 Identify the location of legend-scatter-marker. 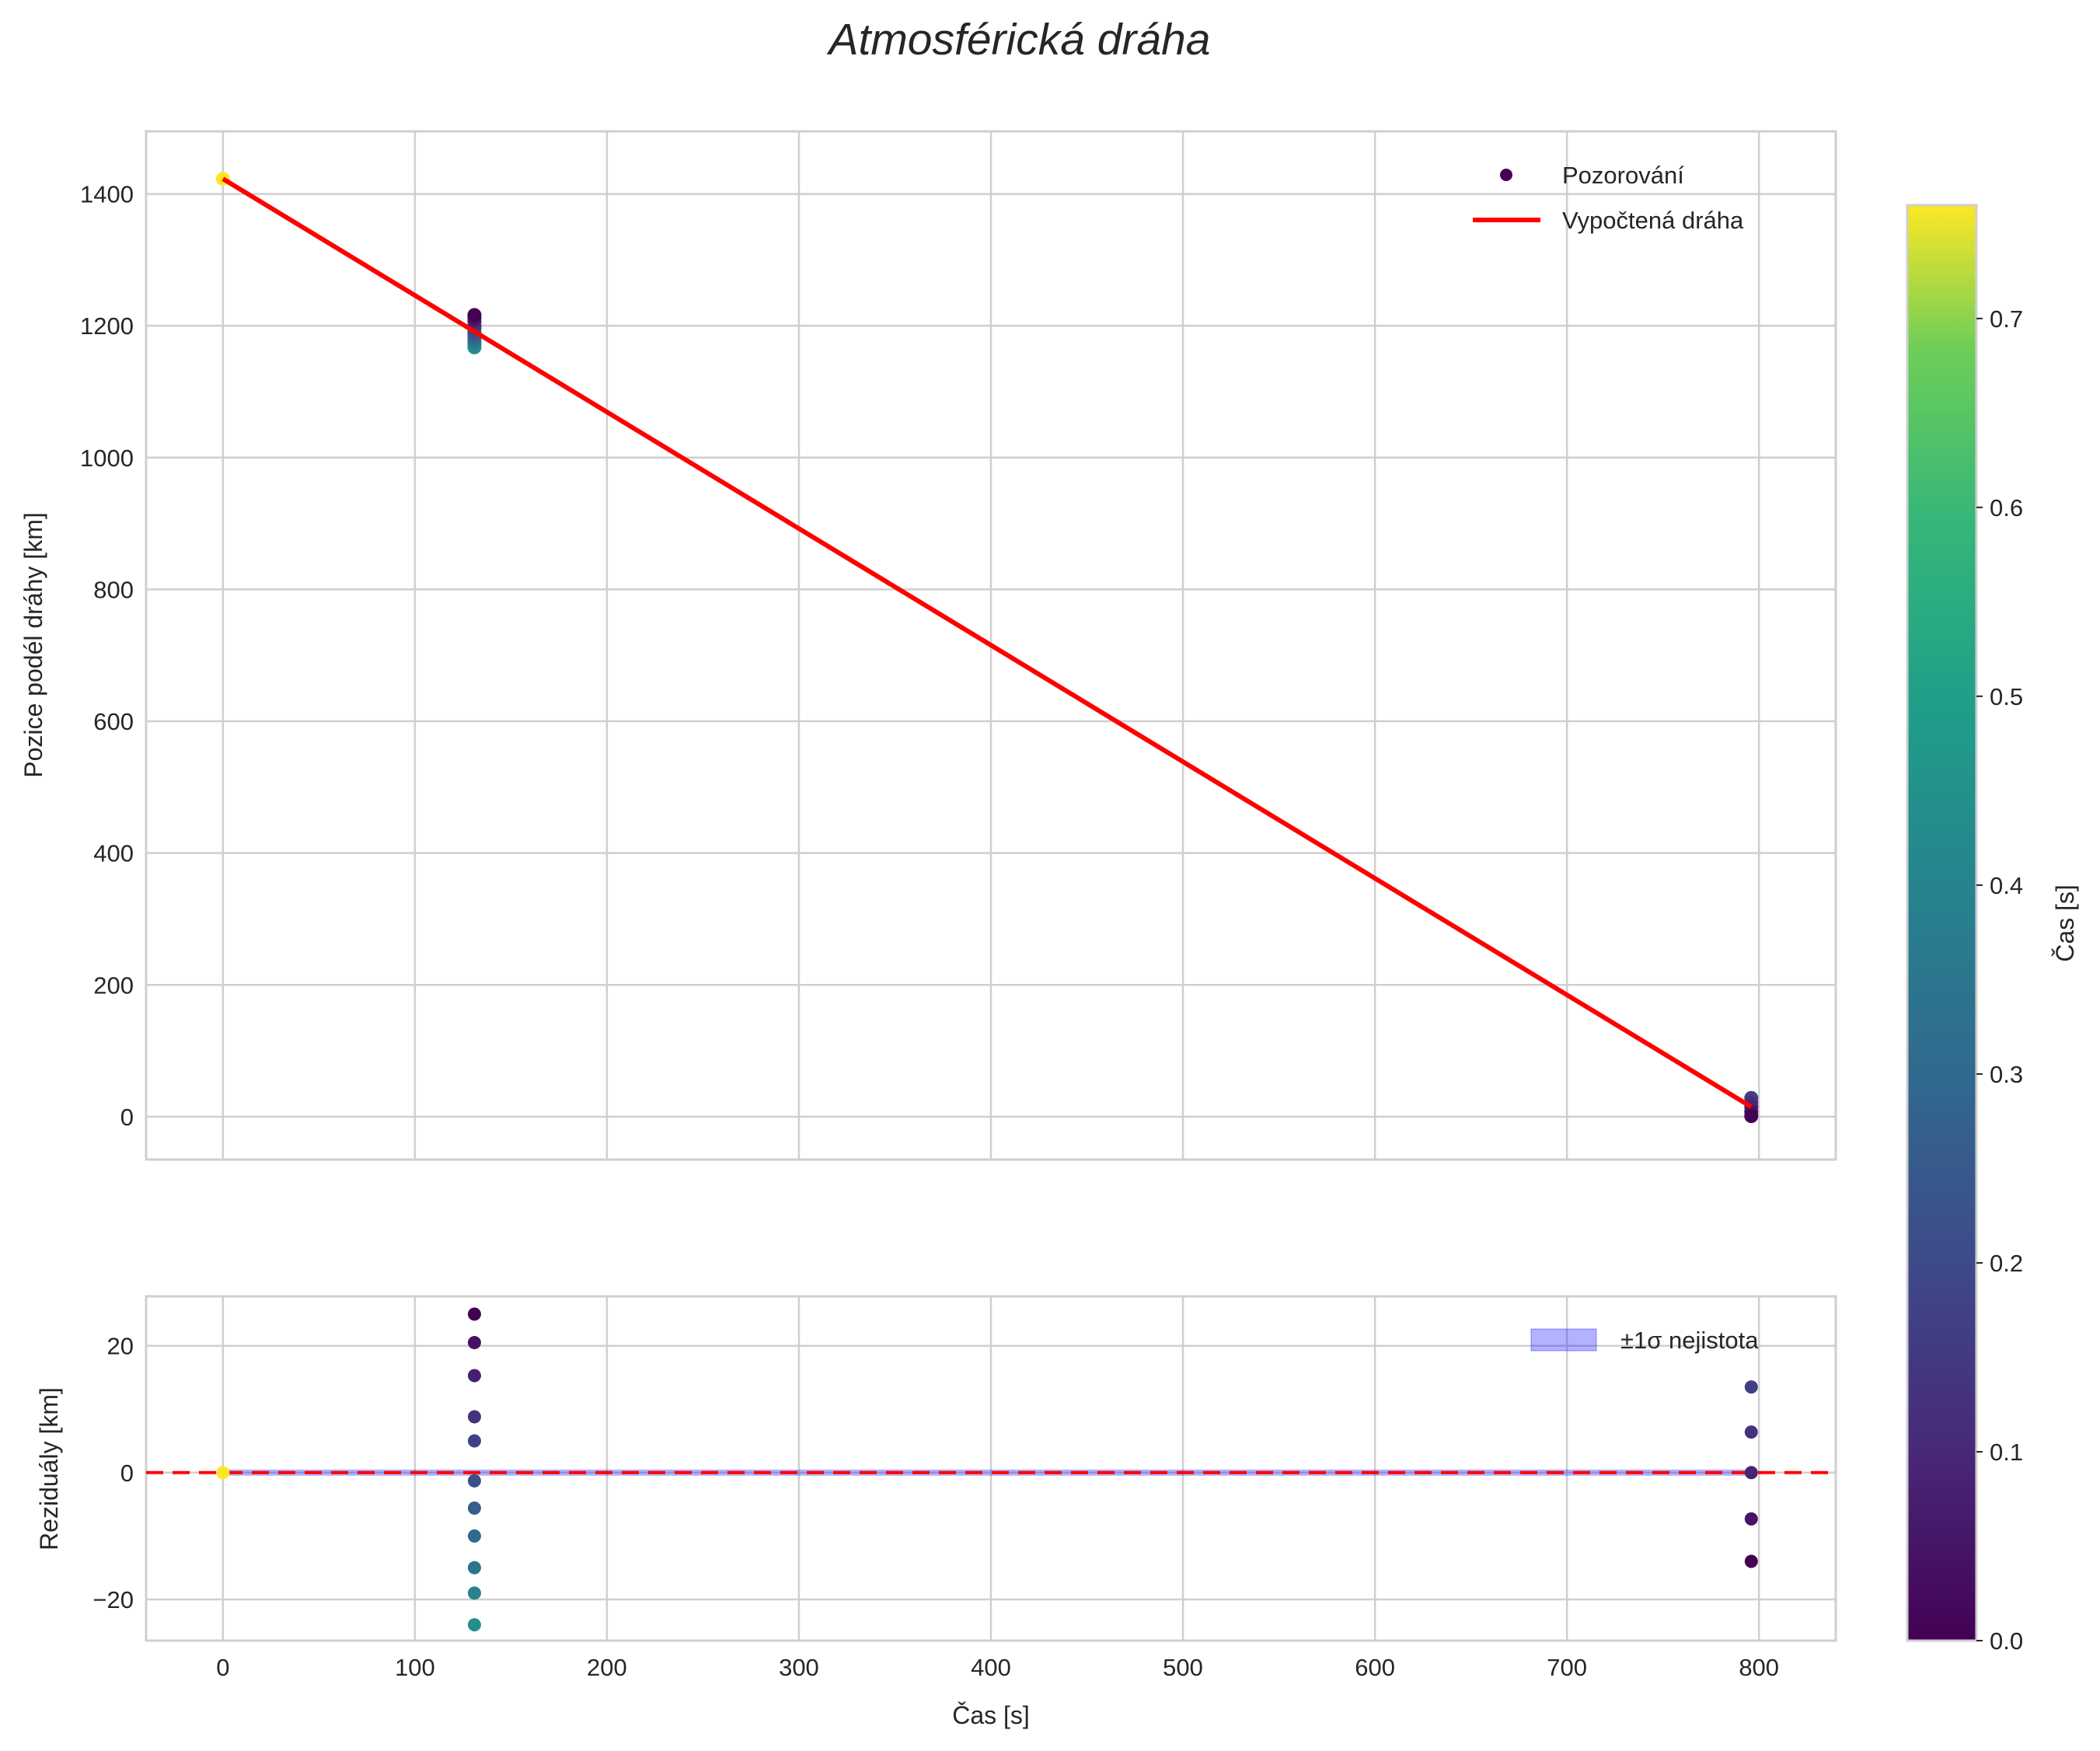
(1506, 175).